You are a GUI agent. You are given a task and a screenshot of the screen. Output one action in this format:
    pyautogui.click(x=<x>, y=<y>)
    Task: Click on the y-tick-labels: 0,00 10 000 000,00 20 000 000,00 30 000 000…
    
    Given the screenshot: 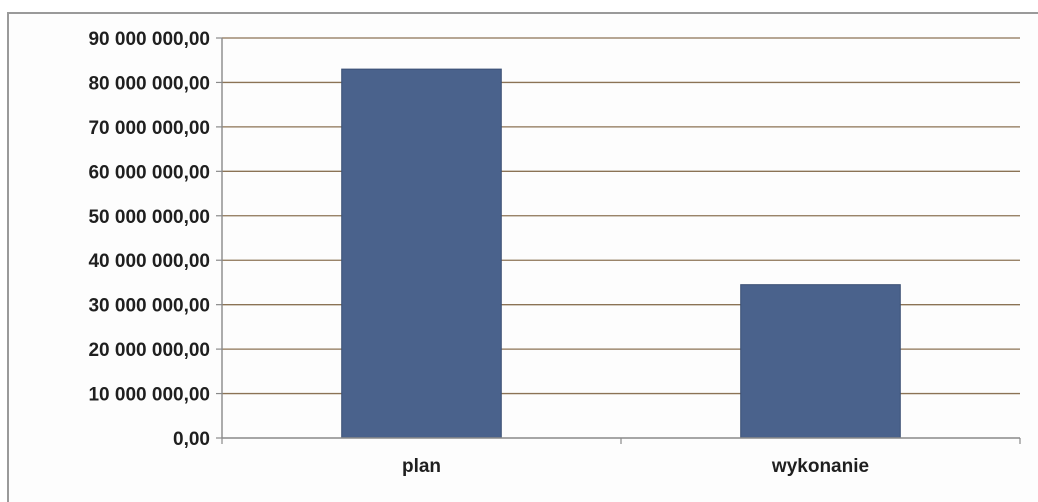 What is the action you would take?
    pyautogui.click(x=149, y=239)
    